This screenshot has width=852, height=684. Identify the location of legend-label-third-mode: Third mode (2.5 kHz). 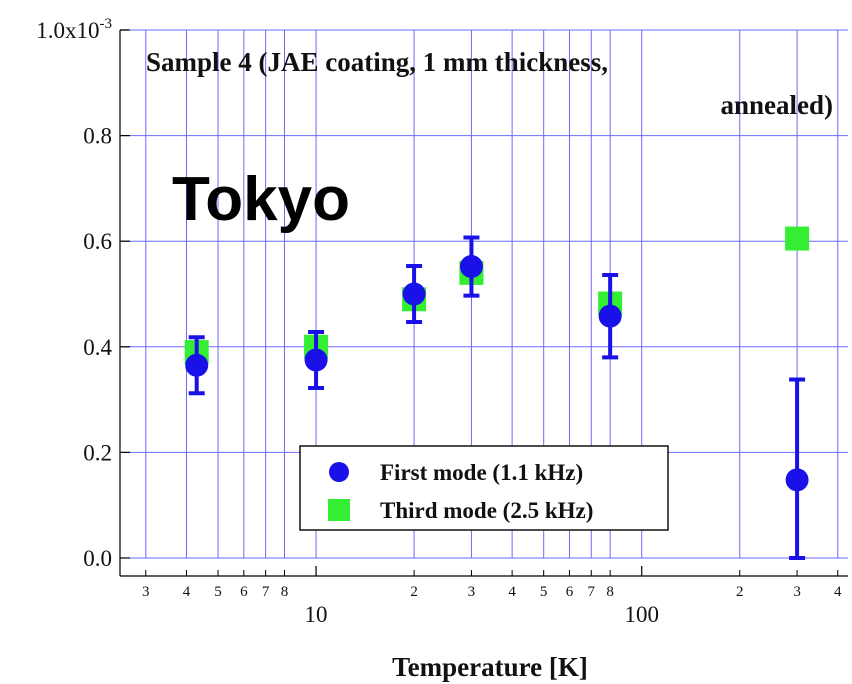
(486, 510).